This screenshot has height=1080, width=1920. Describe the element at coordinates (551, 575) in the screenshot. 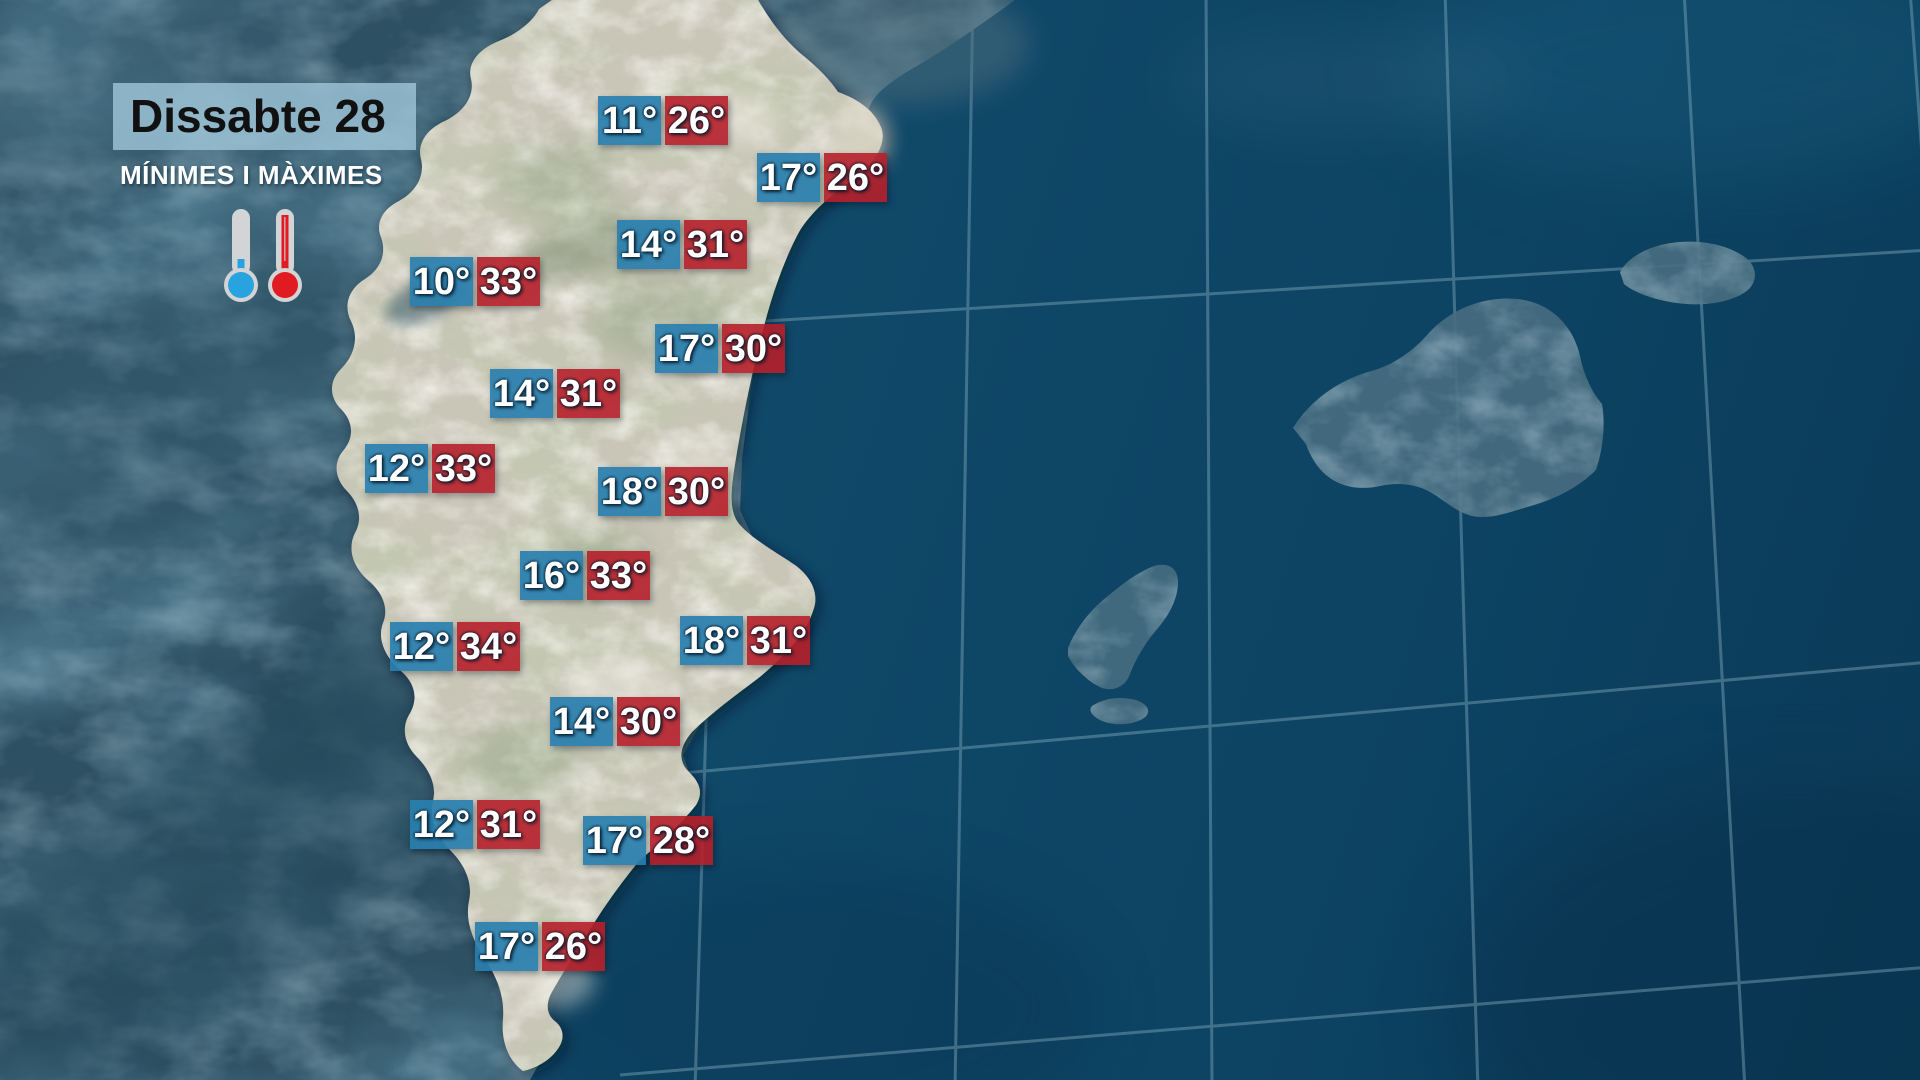

I see `min-temp-badge: 16°` at that location.